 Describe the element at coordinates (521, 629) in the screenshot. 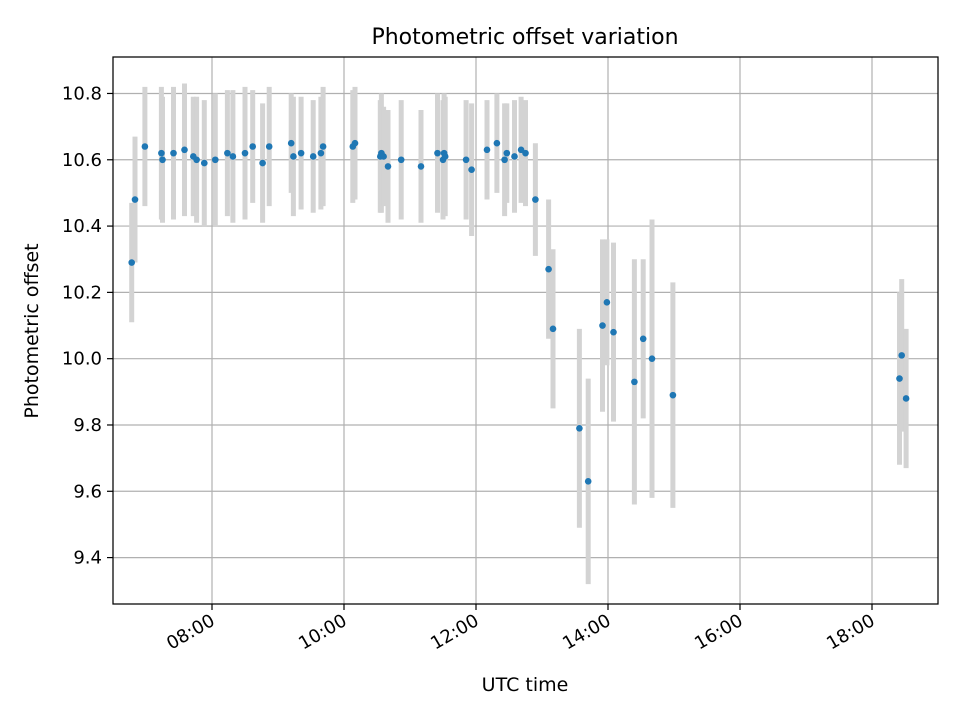

I see `x-axis: 08:00 10:00 12:00 14:00 16:00 18:00` at that location.